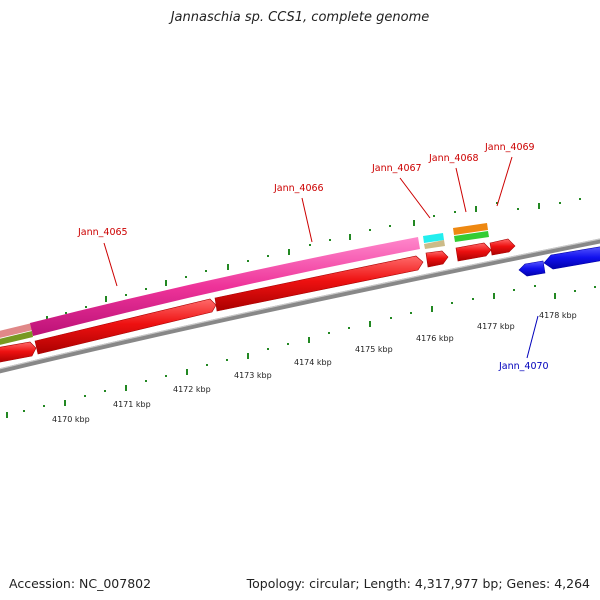 This screenshot has width=600, height=600. I want to click on feature-track-small, so click(456, 236).